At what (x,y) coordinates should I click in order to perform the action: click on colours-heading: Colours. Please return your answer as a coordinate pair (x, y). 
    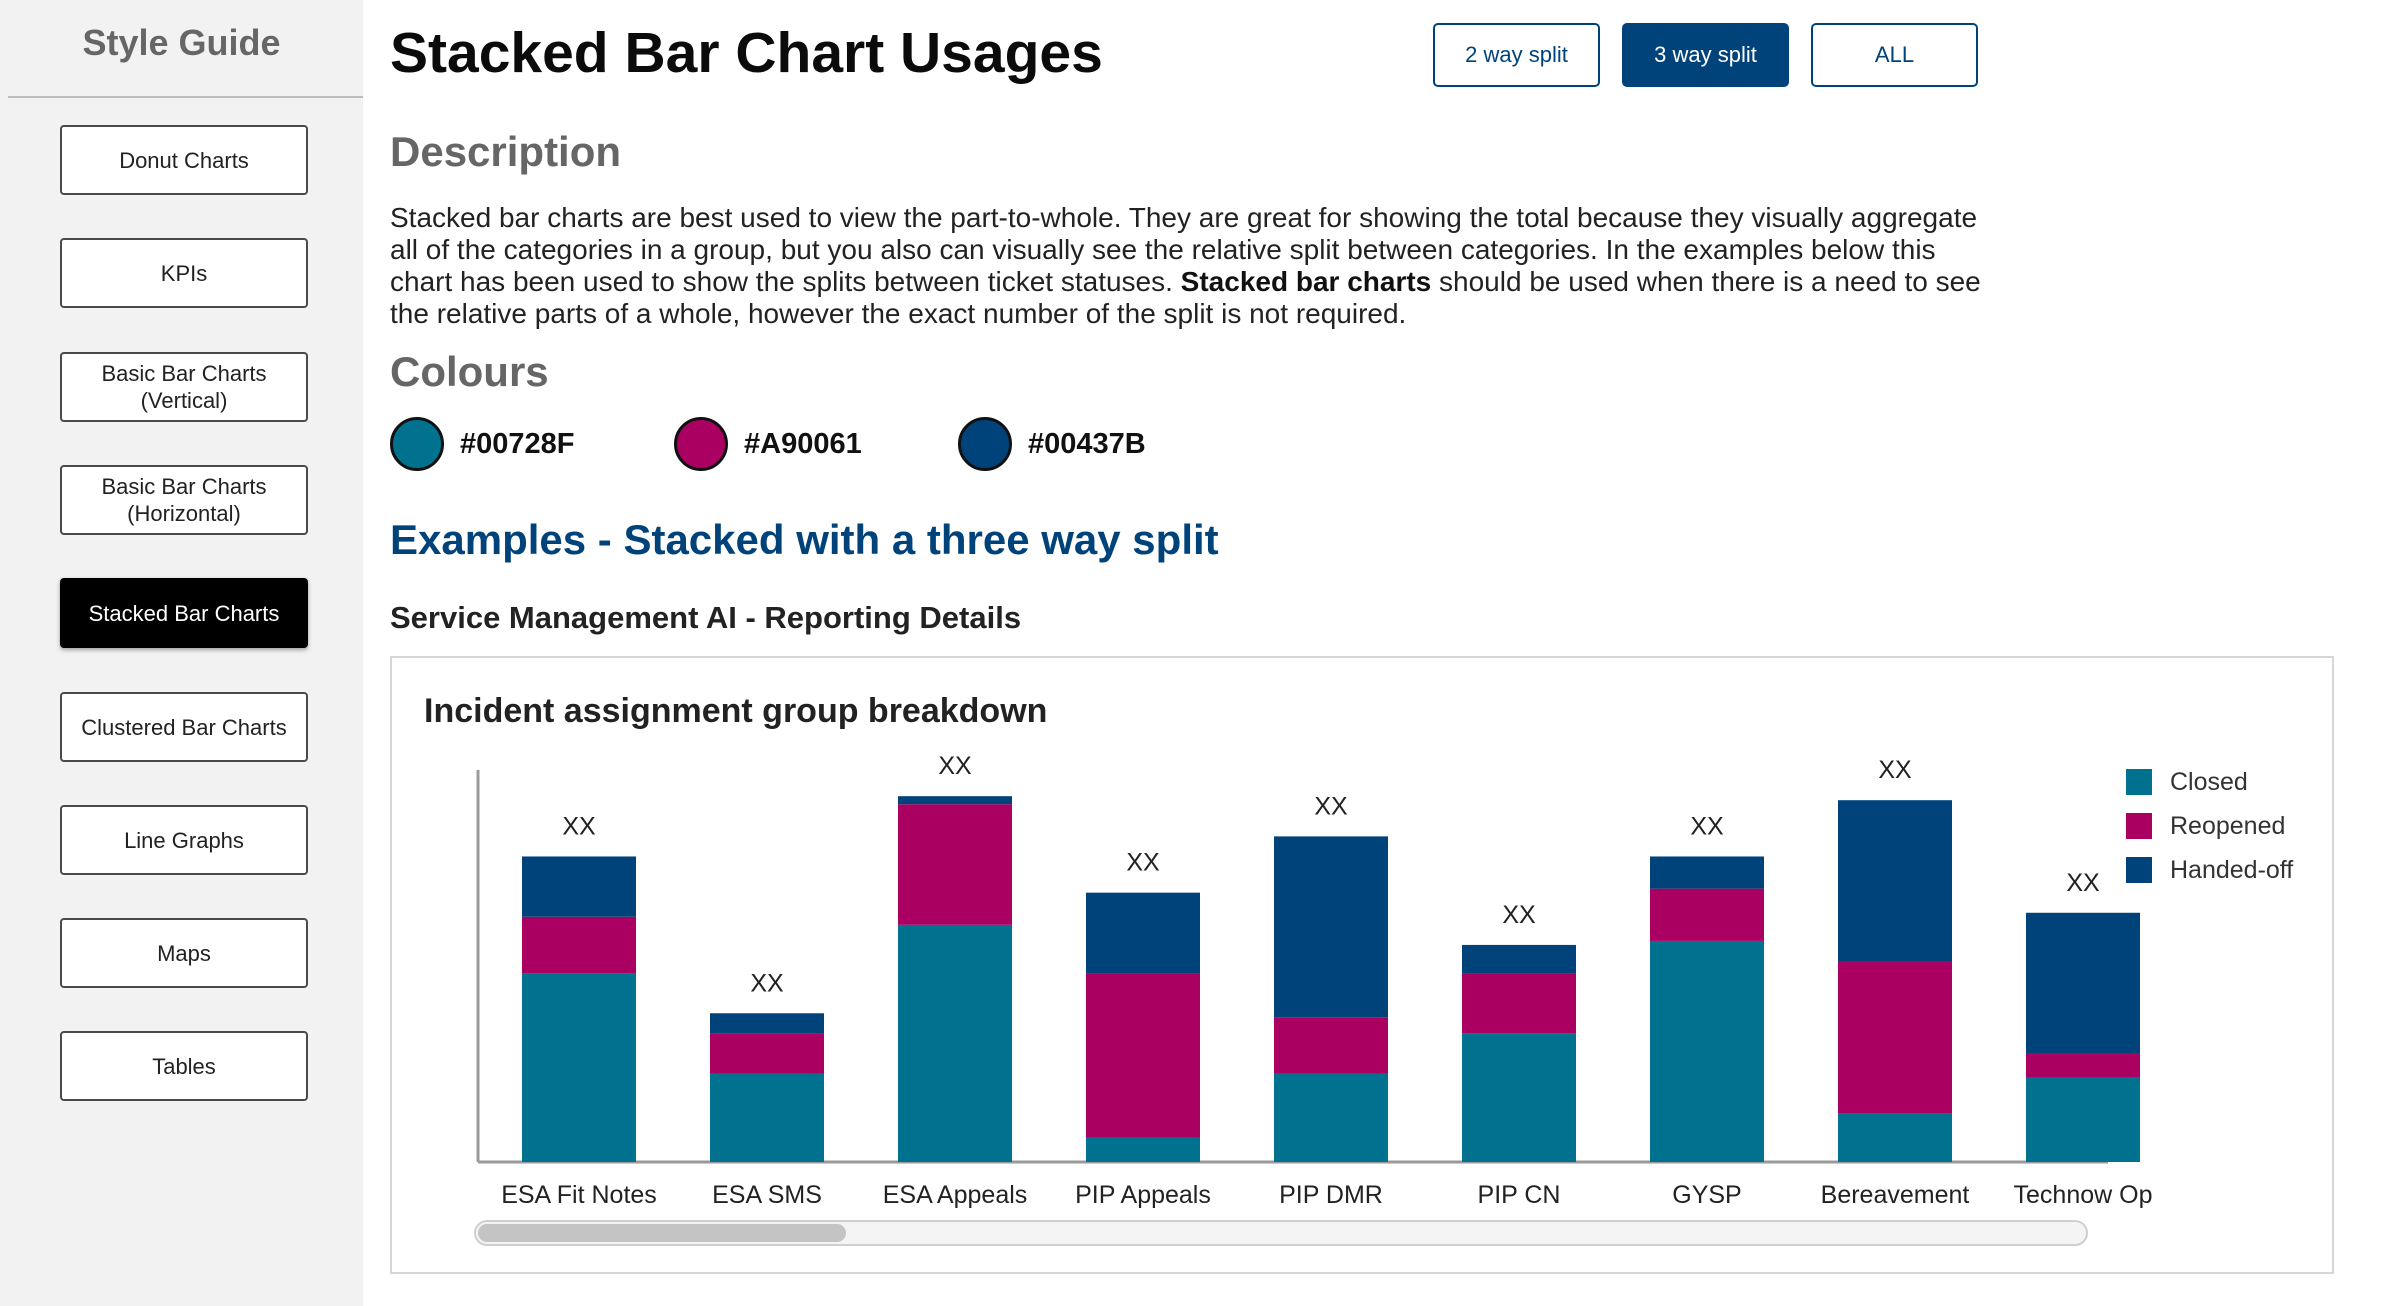
    Looking at the image, I should click on (469, 371).